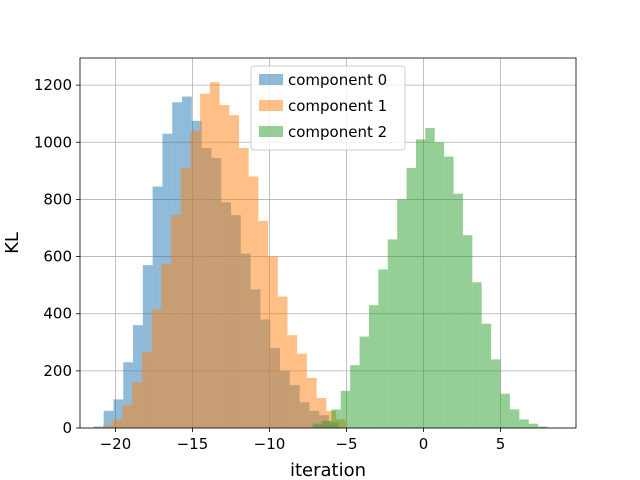 This screenshot has height=480, width=640. I want to click on x-tick-label: −5, so click(346, 444).